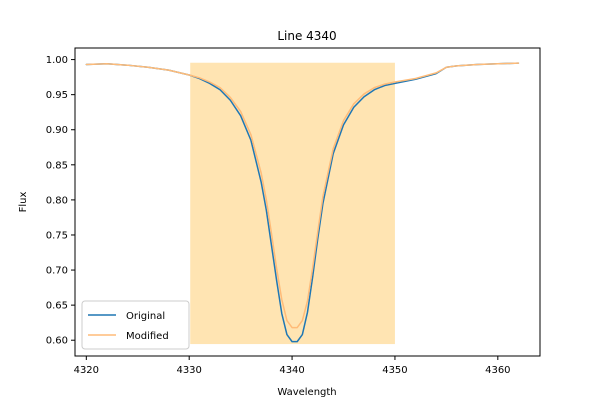 This screenshot has height=405, width=600. What do you see at coordinates (86, 370) in the screenshot?
I see `x-tick-label: 4320` at bounding box center [86, 370].